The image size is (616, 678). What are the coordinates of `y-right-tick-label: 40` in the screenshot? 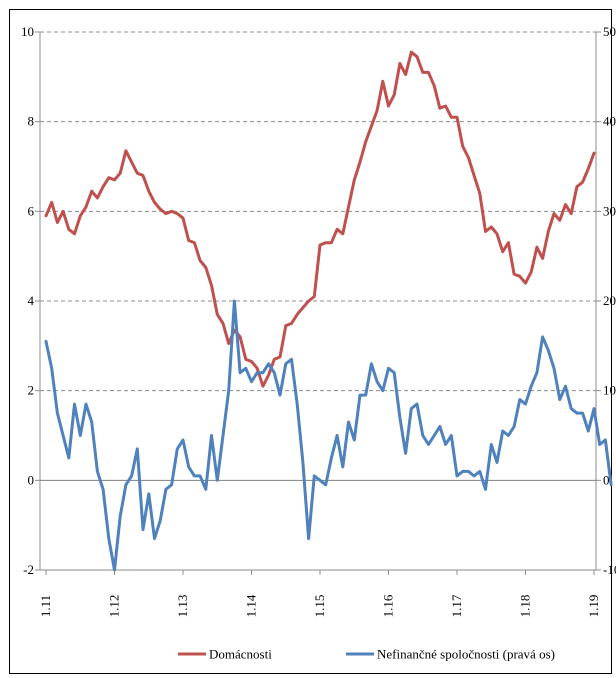 It's located at (609, 121).